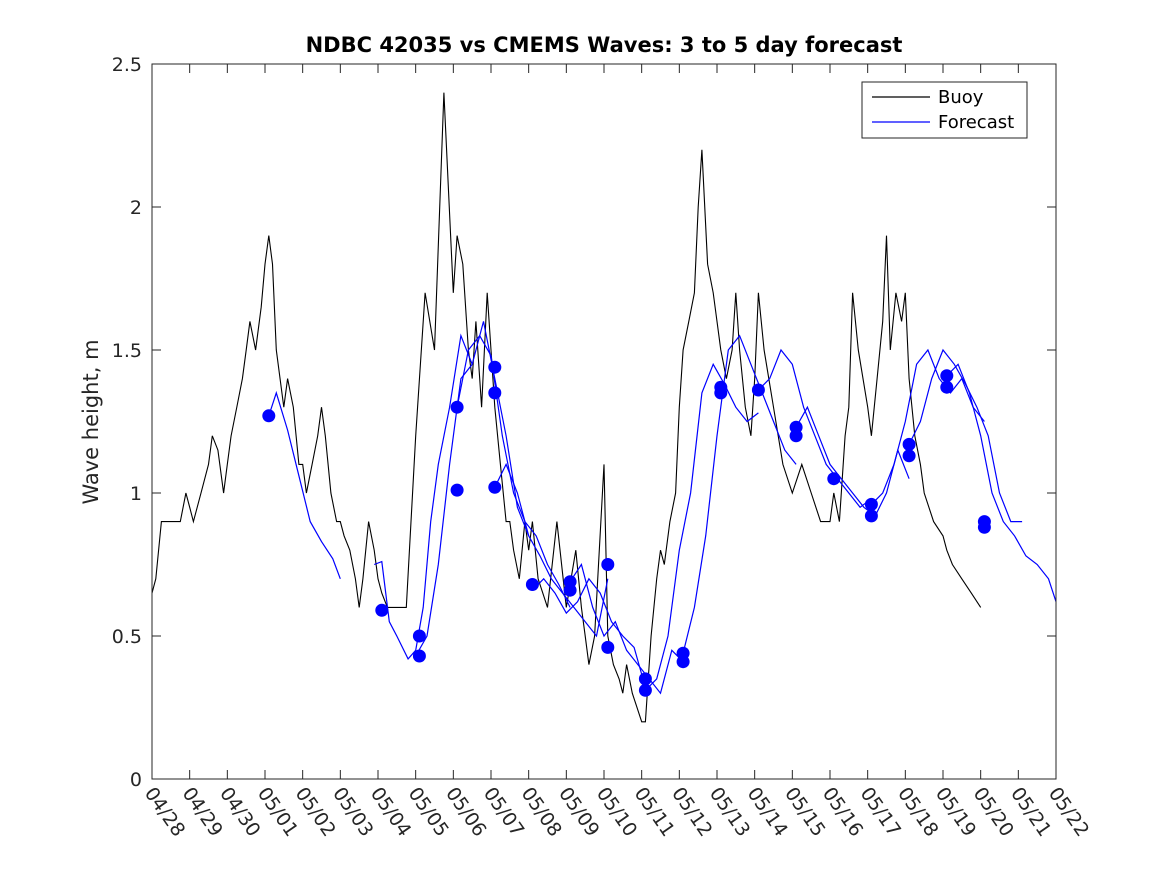 Image resolution: width=1167 pixels, height=875 pixels. I want to click on y-tick-label: 1, so click(136, 494).